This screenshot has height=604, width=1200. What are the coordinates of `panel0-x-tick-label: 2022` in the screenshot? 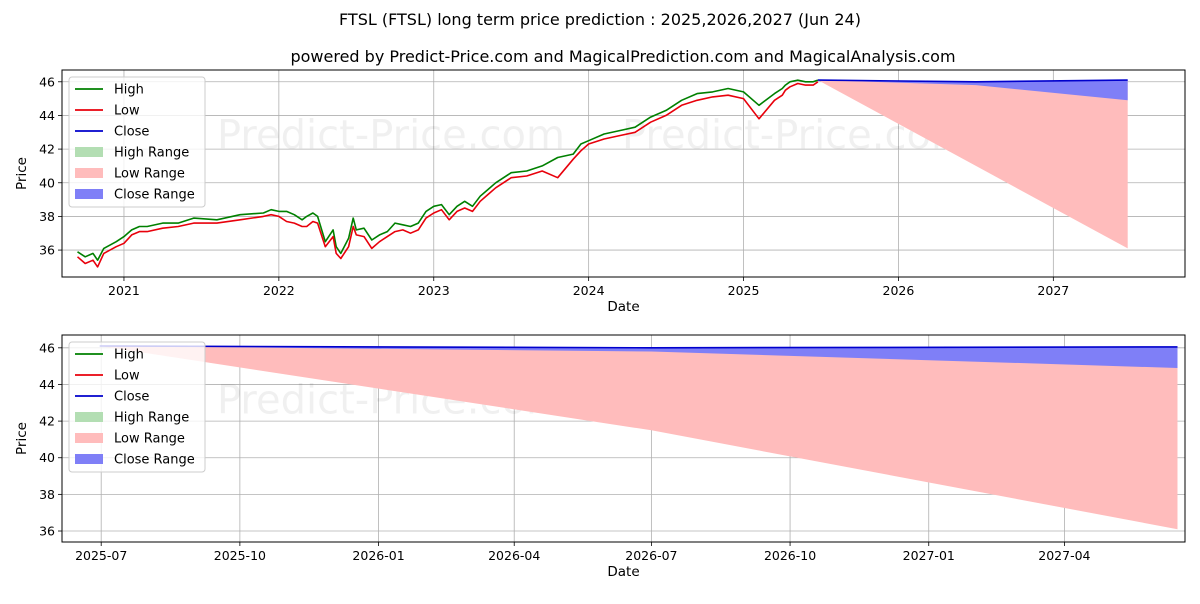 It's located at (279, 290).